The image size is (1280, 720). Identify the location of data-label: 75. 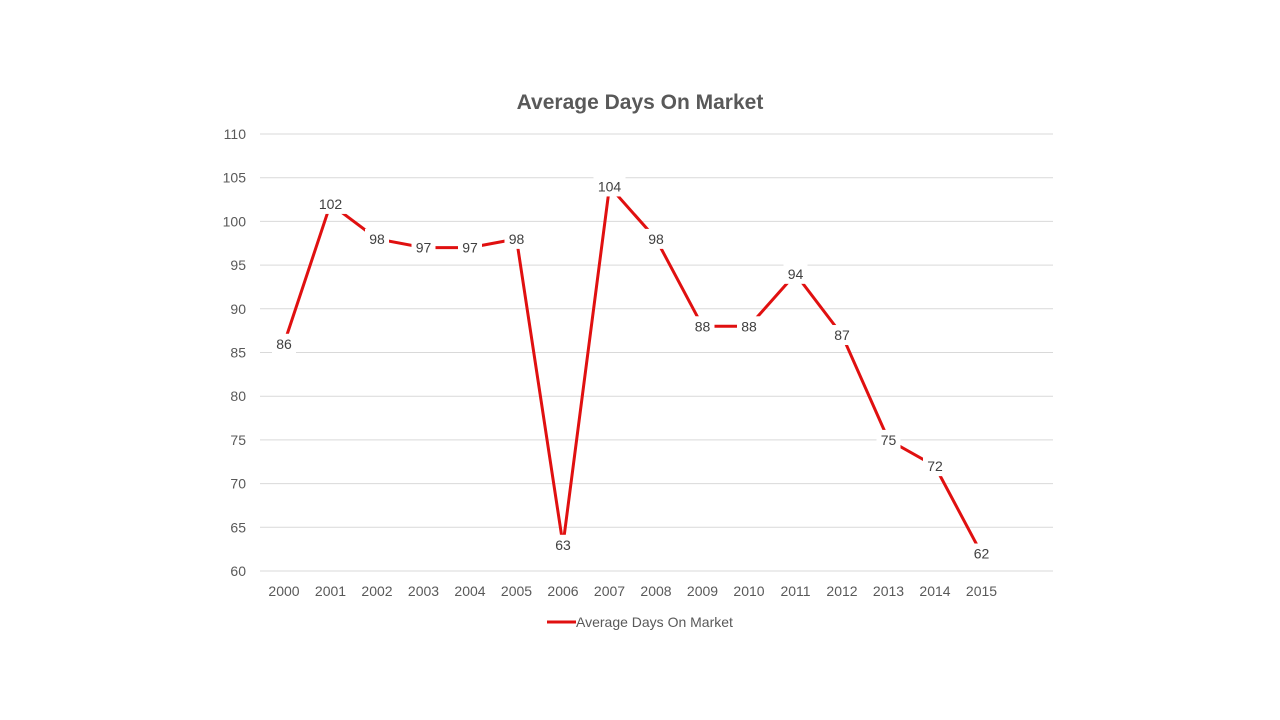
(888, 439).